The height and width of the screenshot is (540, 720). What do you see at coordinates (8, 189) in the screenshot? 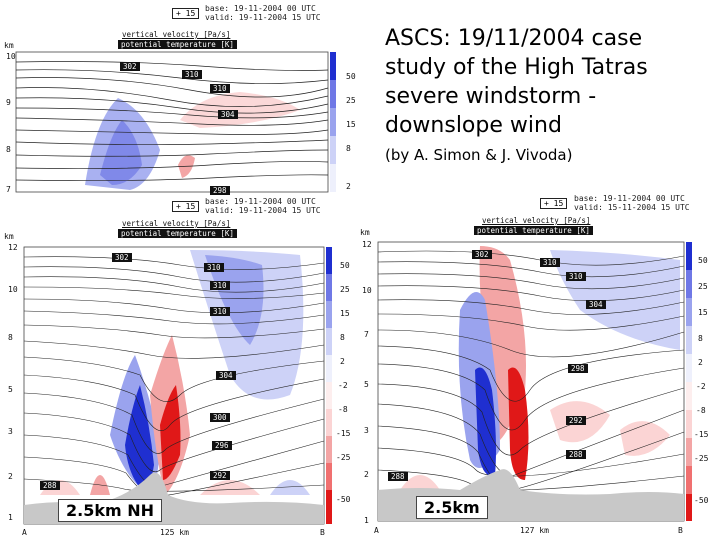
I see `top-y-tick: 7` at bounding box center [8, 189].